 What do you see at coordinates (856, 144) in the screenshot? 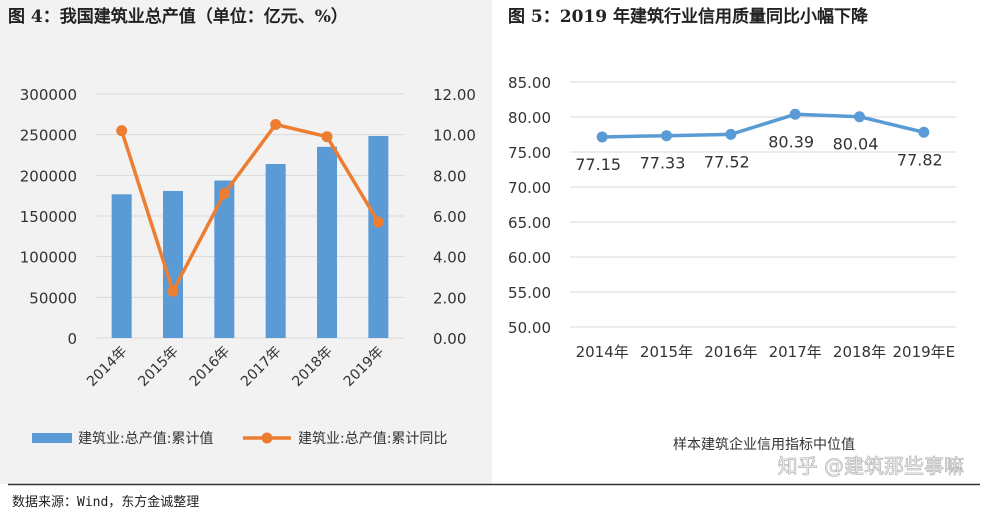
I see `index-data-label: 80.04` at bounding box center [856, 144].